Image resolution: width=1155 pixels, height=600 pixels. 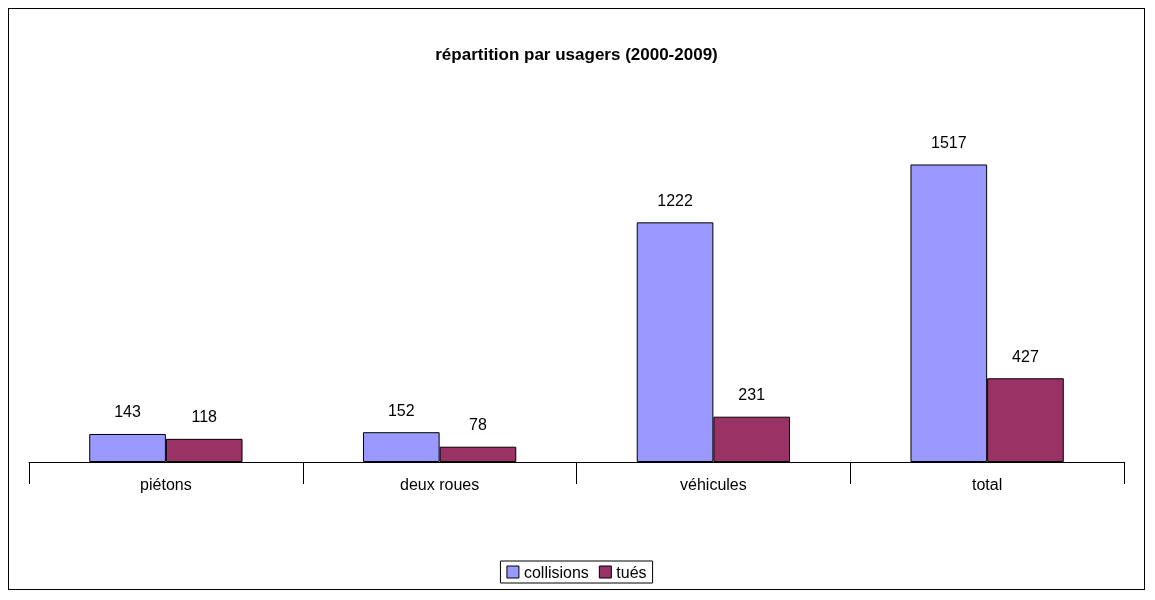 I want to click on data-label: 1222, so click(x=675, y=200).